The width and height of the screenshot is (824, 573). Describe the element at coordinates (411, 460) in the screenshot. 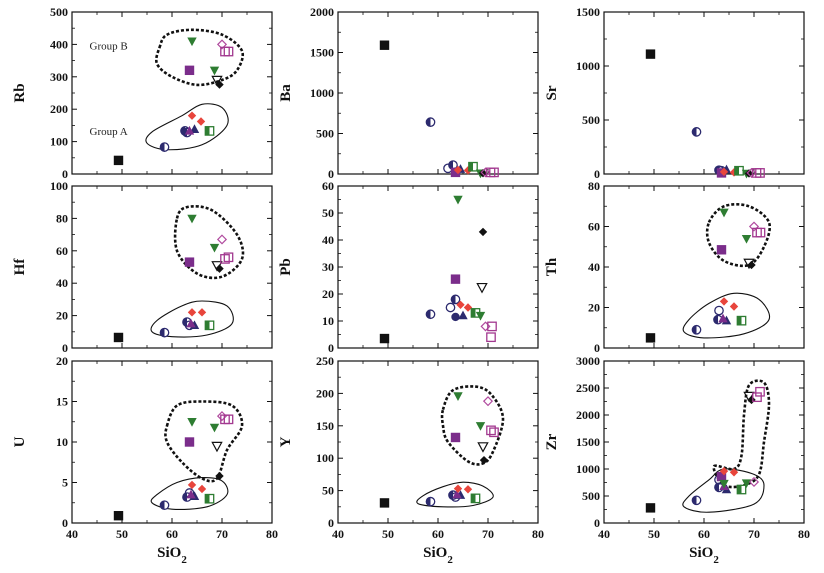

I see `panel-y: 0 50 100 150 200 250 40 50 60 70 80 Y SiO2` at that location.